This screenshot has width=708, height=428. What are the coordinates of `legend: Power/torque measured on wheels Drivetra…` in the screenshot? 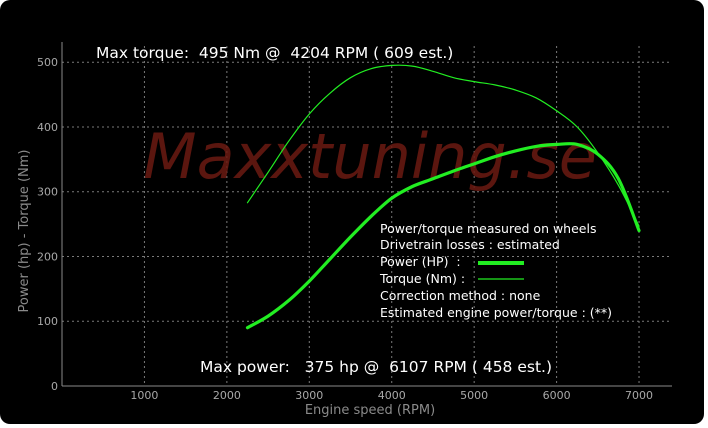 It's located at (495, 270).